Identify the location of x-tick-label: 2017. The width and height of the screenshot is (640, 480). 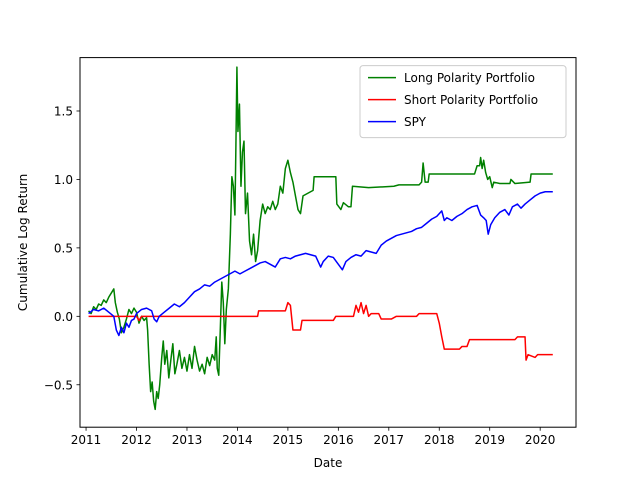
(389, 440).